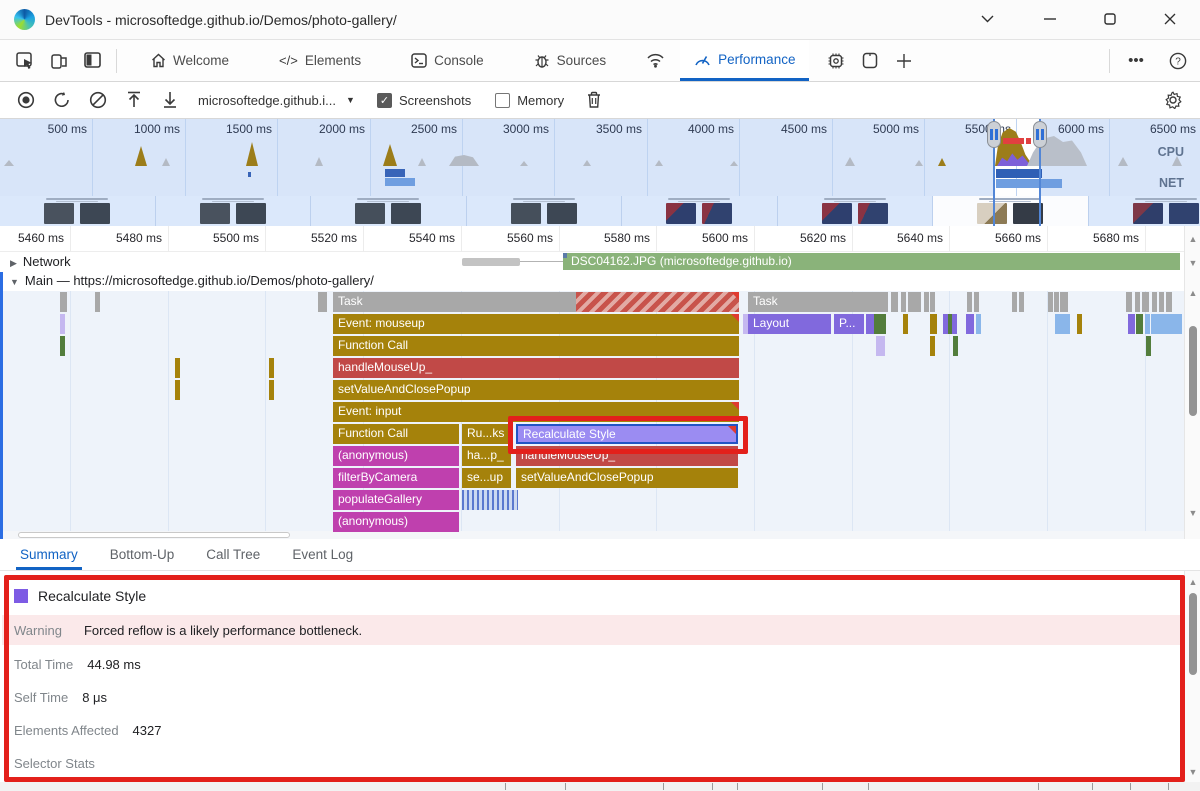 The image size is (1200, 791). Describe the element at coordinates (1178, 61) in the screenshot. I see `help-icon: ?` at that location.